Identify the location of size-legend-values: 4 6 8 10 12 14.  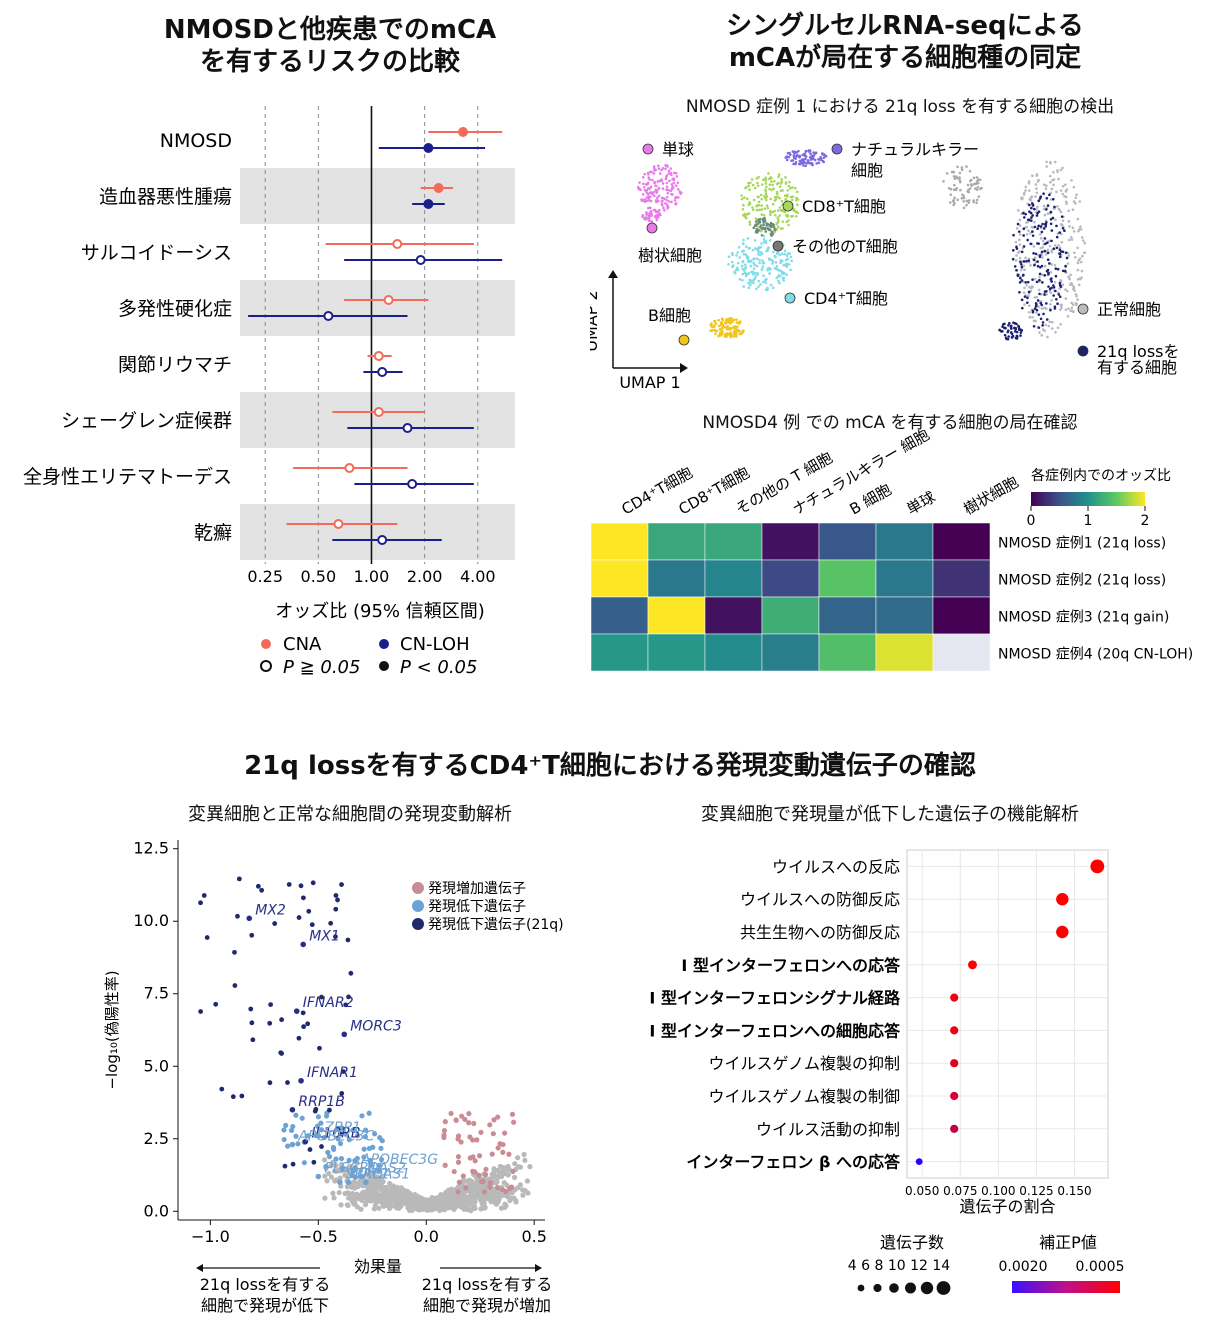
(899, 1266).